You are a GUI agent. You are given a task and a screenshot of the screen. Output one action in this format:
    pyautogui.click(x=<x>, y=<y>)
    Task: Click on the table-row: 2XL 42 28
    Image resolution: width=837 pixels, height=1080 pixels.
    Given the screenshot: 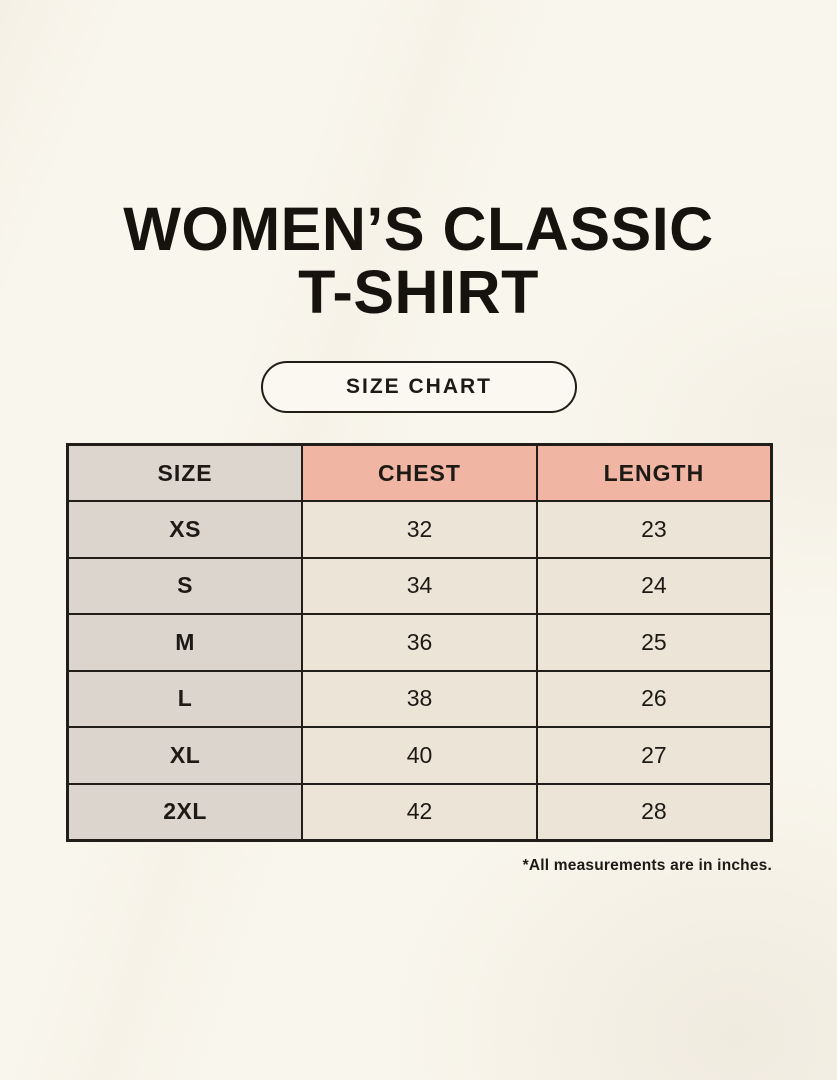 What is the action you would take?
    pyautogui.click(x=419, y=811)
    